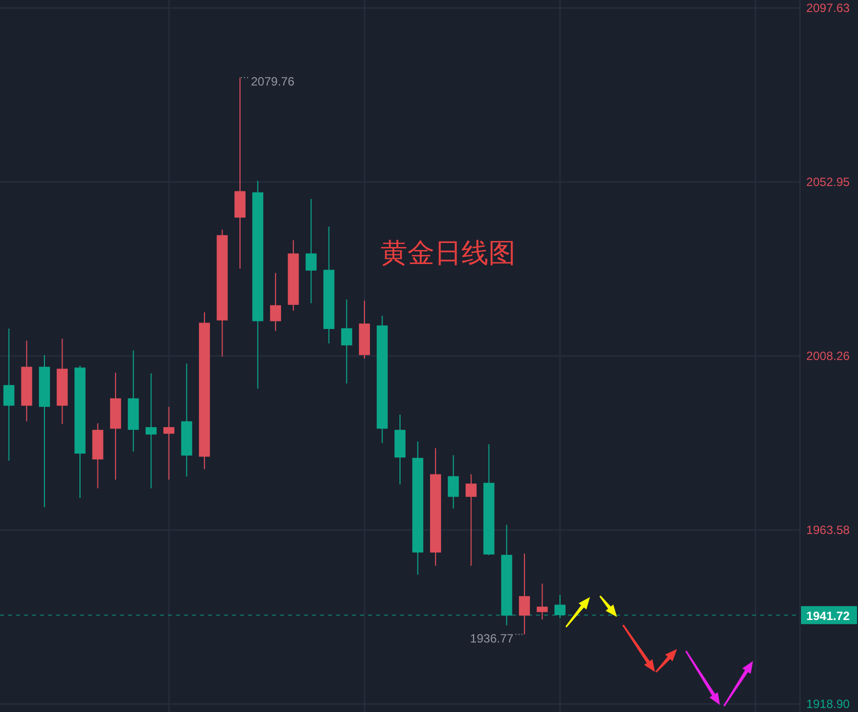 This screenshot has width=858, height=712. I want to click on text: 黄金日线图, so click(448, 253).